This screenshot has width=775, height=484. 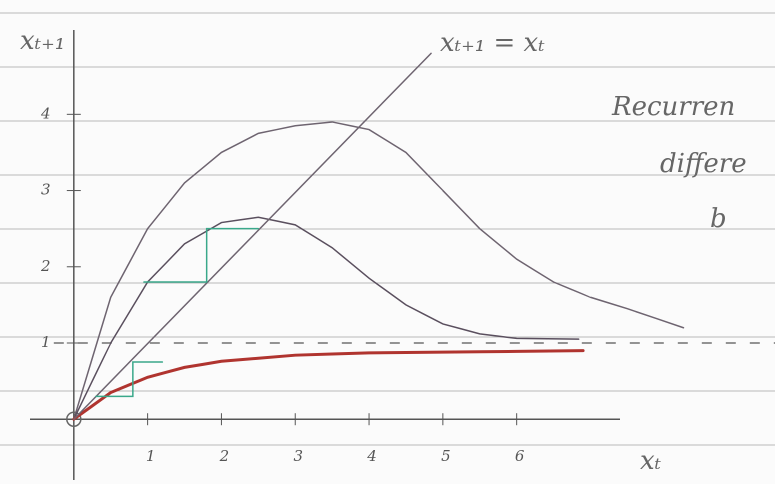 I want to click on annotation: differe, so click(x=703, y=164).